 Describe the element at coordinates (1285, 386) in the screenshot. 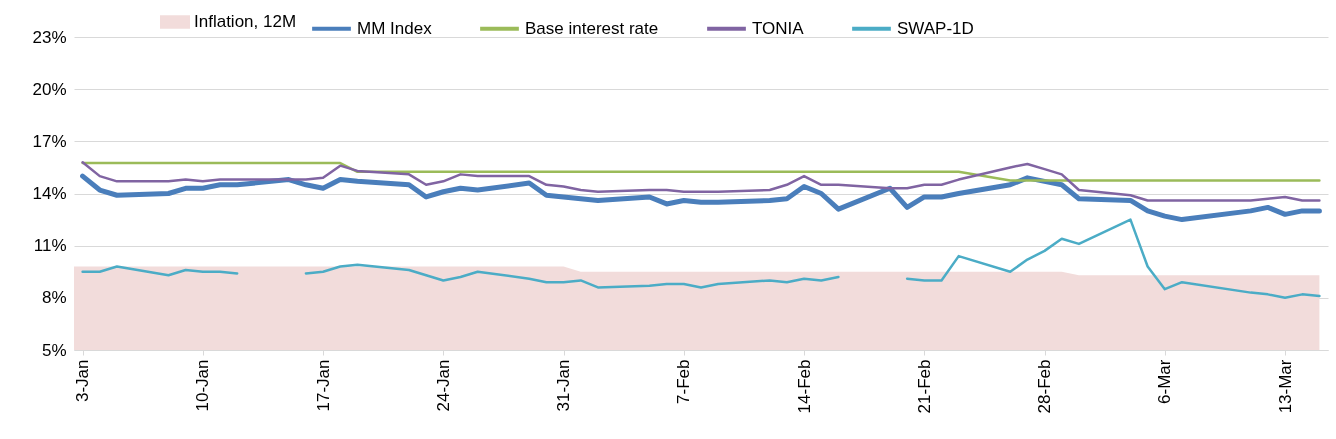

I see `x-tick-label: 13-Mar` at that location.